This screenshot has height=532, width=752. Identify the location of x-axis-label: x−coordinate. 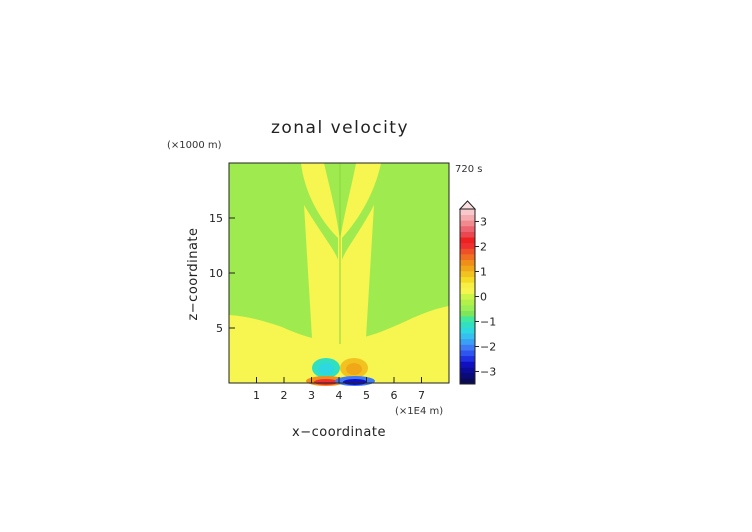
(339, 432).